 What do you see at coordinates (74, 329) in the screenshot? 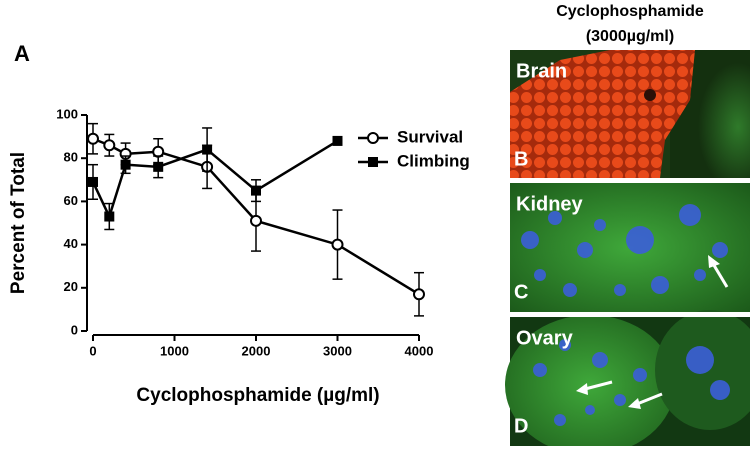
I see `y-tick-label: 0` at bounding box center [74, 329].